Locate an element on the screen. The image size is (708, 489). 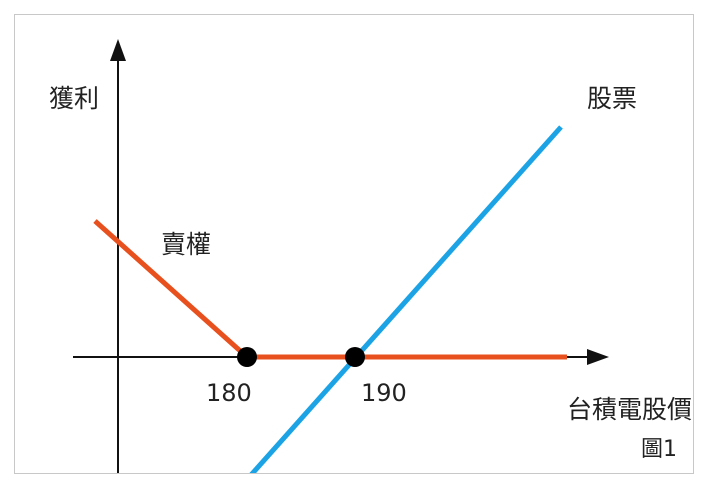
x-axis-label: 台積電股價 is located at coordinates (629, 409).